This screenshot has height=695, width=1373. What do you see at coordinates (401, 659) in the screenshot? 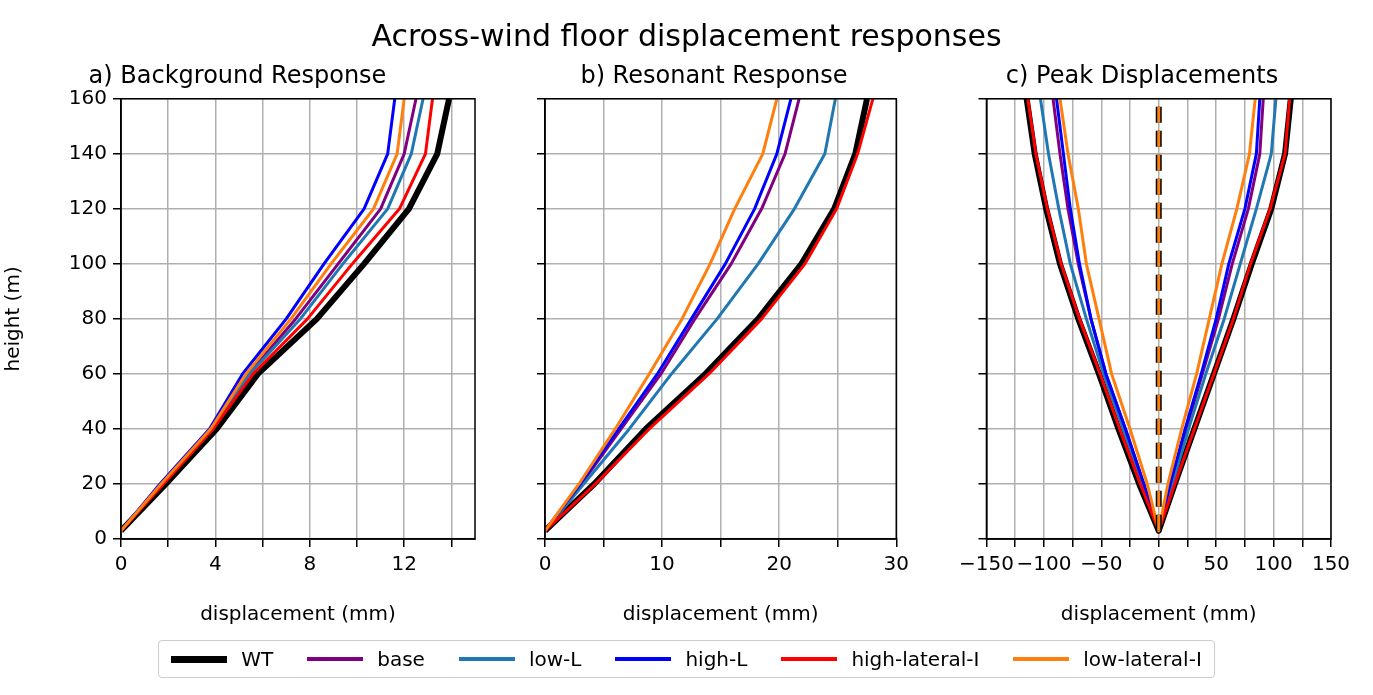
I see `legend-label: base` at bounding box center [401, 659].